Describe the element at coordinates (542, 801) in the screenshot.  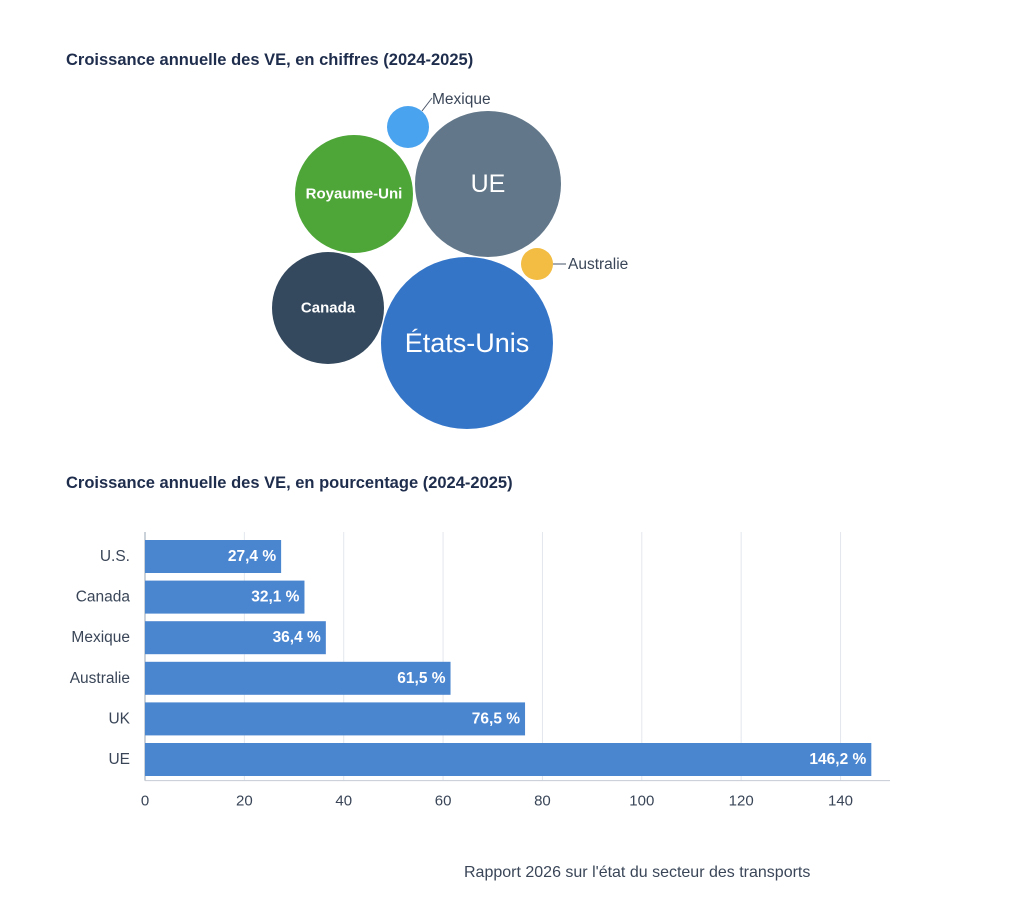
I see `x-tick-label: 80` at that location.